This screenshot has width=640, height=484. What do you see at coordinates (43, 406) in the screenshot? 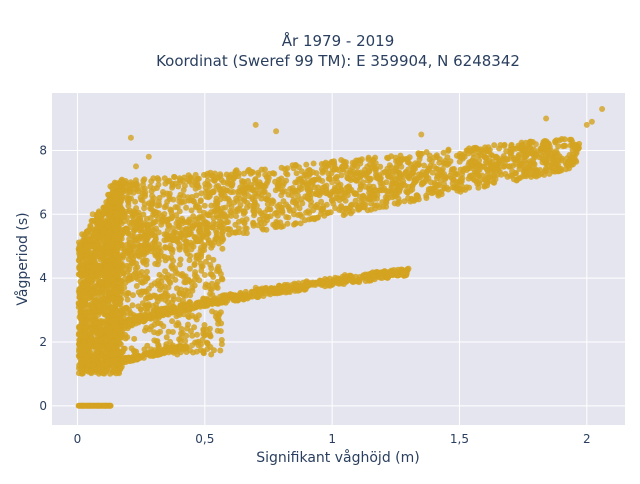
I see `y-tick-label: 0` at bounding box center [43, 406].